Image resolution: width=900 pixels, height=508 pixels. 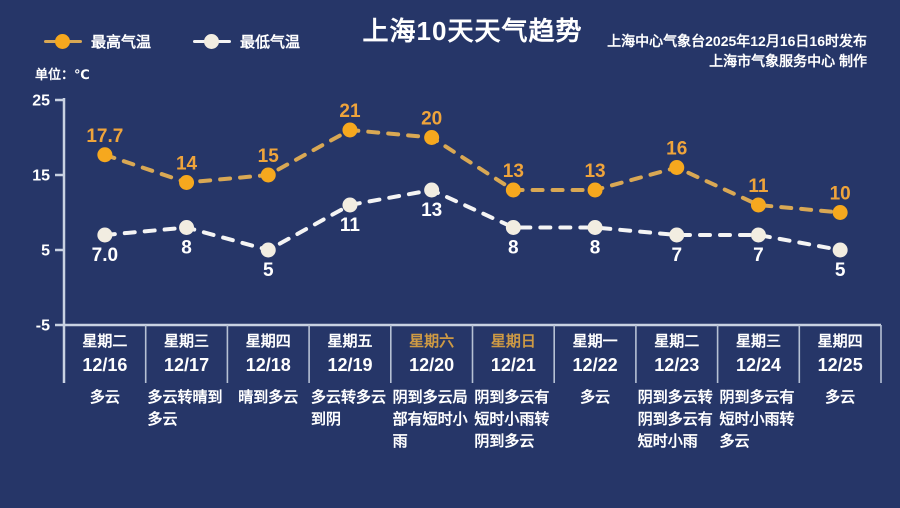 I want to click on low-temp-line, so click(x=472, y=220).